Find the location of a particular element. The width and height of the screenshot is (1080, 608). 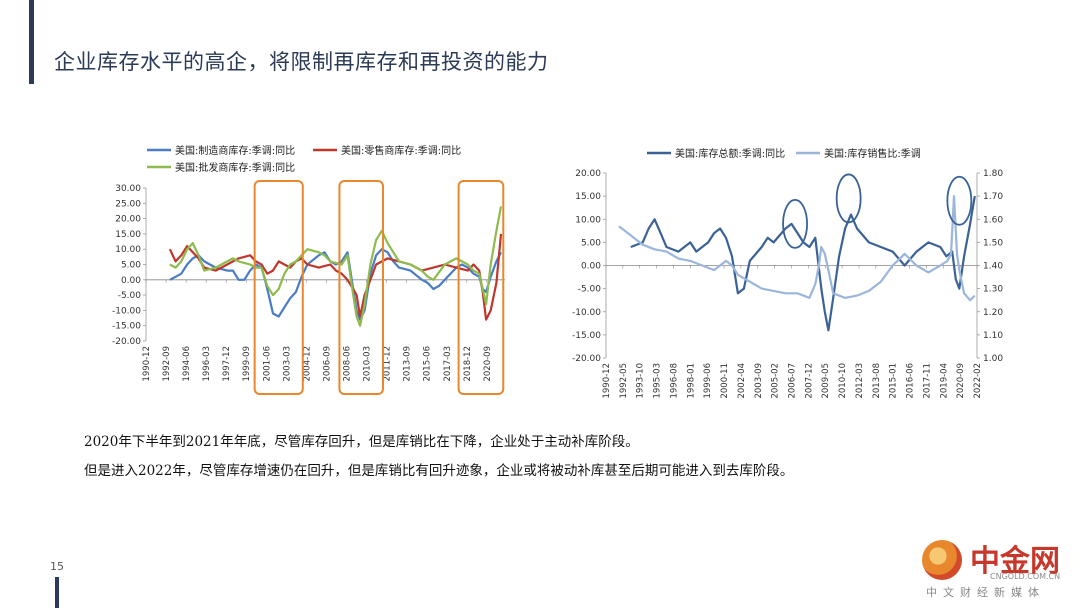

x-tick-label: 2010-03 is located at coordinates (368, 364).